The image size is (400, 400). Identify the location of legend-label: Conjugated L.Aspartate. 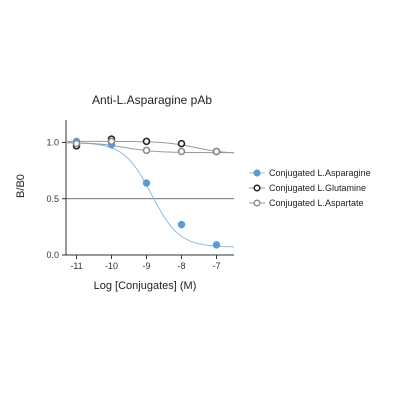
(316, 203).